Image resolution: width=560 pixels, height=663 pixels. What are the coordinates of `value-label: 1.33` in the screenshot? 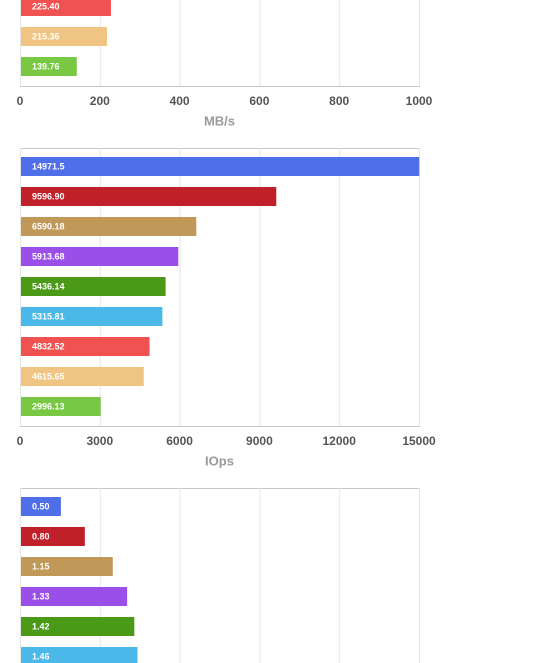 It's located at (41, 596).